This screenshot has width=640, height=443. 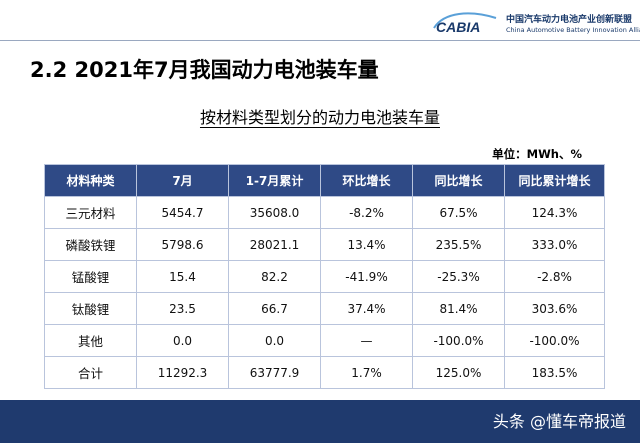 What do you see at coordinates (274, 244) in the screenshot?
I see `table-cell: 28021.1` at bounding box center [274, 244].